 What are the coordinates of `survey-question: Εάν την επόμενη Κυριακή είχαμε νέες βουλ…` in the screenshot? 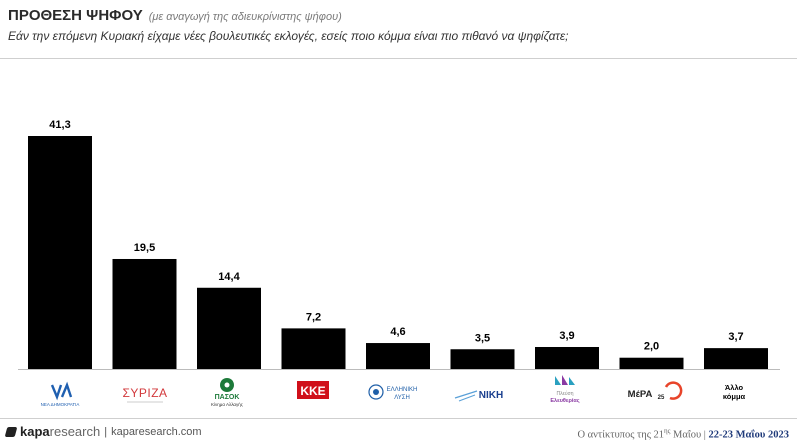 It's located at (288, 36).